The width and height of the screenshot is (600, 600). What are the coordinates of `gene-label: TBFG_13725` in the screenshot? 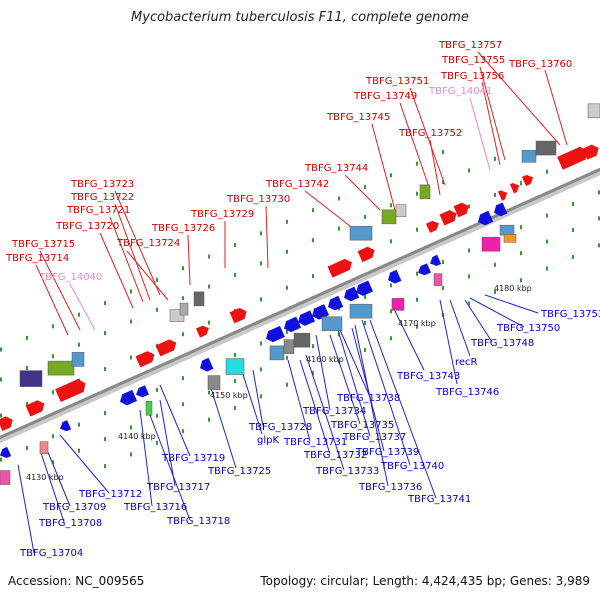 It's located at (239, 471).